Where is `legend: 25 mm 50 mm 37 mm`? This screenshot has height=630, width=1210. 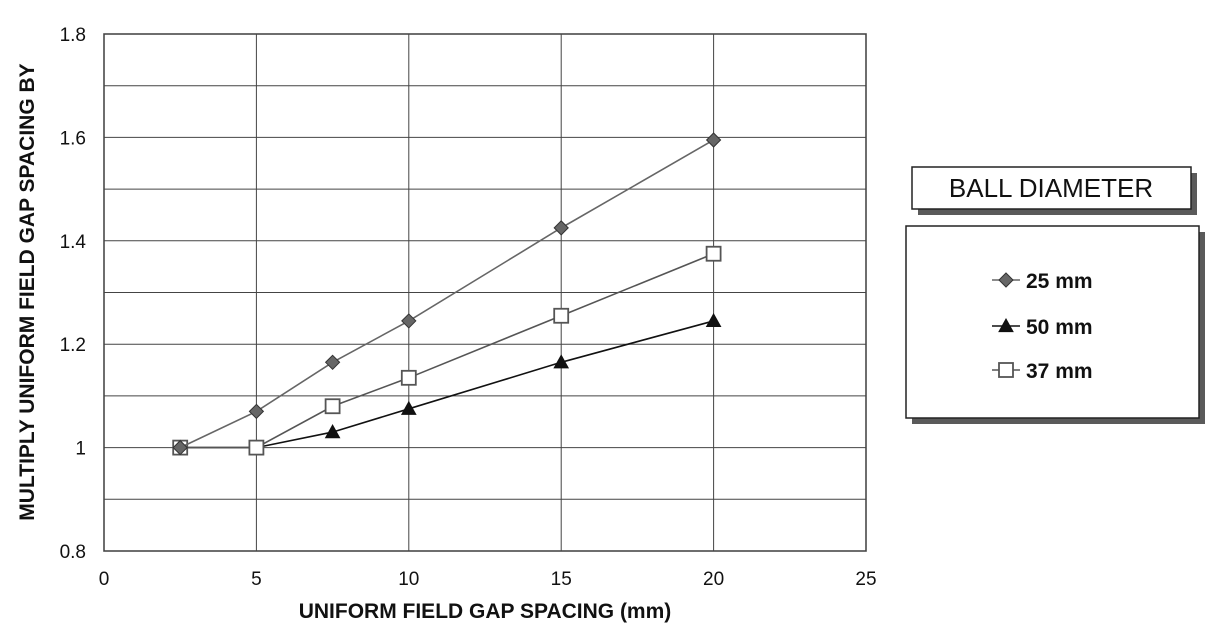
legend: 25 mm 50 mm 37 mm is located at coordinates (1055, 324).